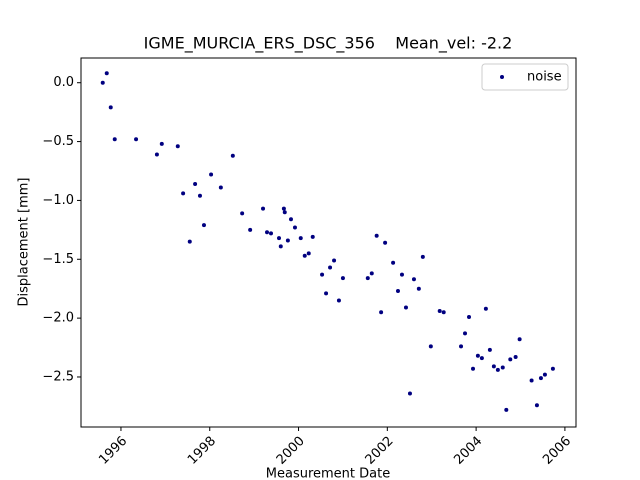 The image size is (640, 480). Describe the element at coordinates (58, 376) in the screenshot. I see `y-tick-label: −2.5` at that location.